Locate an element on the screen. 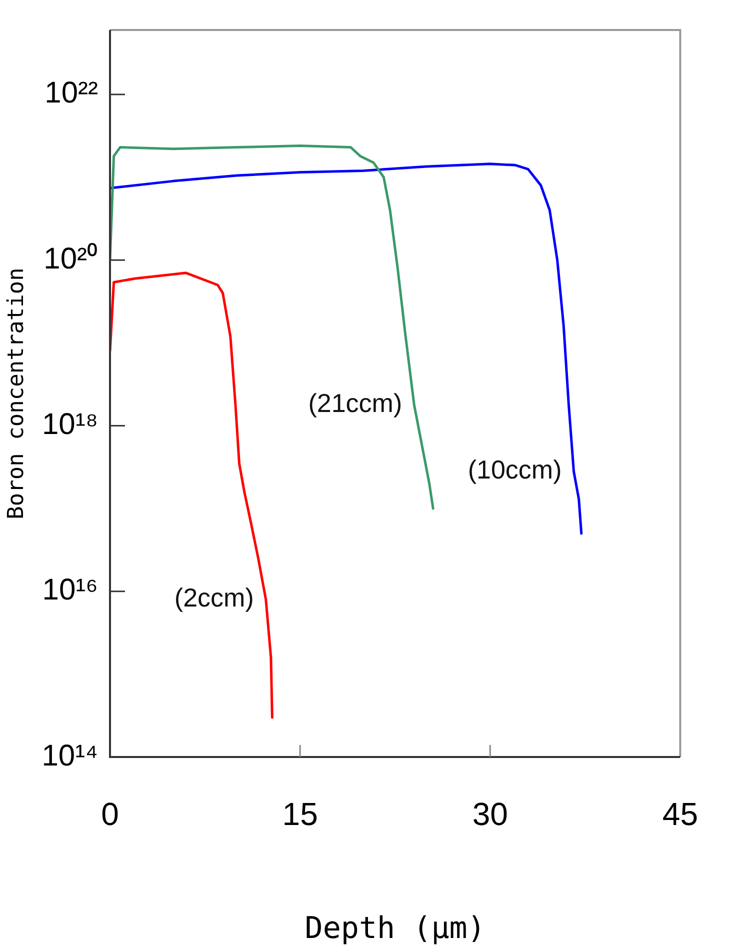 This screenshot has width=738, height=952. x-tick-label: 30 is located at coordinates (490, 814).